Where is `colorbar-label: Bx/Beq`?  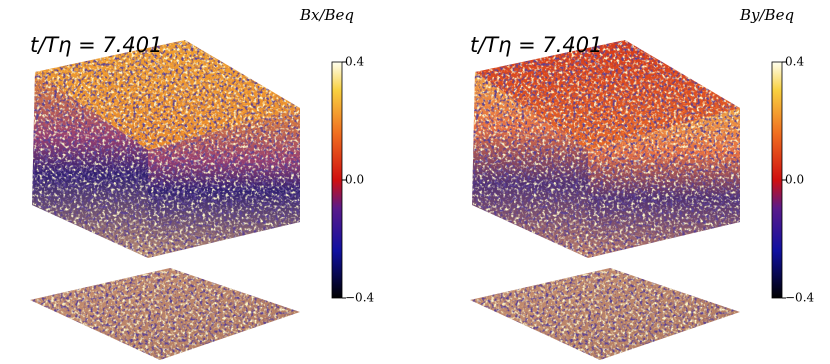 colorbar-label: Bx/Beq is located at coordinates (326, 15).